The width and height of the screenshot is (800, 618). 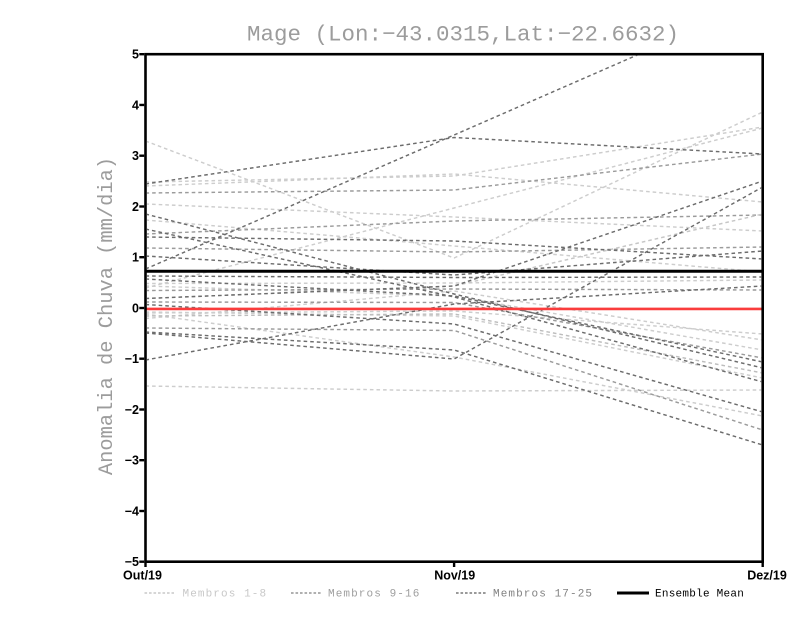 What do you see at coordinates (454, 576) in the screenshot?
I see `svg-text: Nov/19` at bounding box center [454, 576].